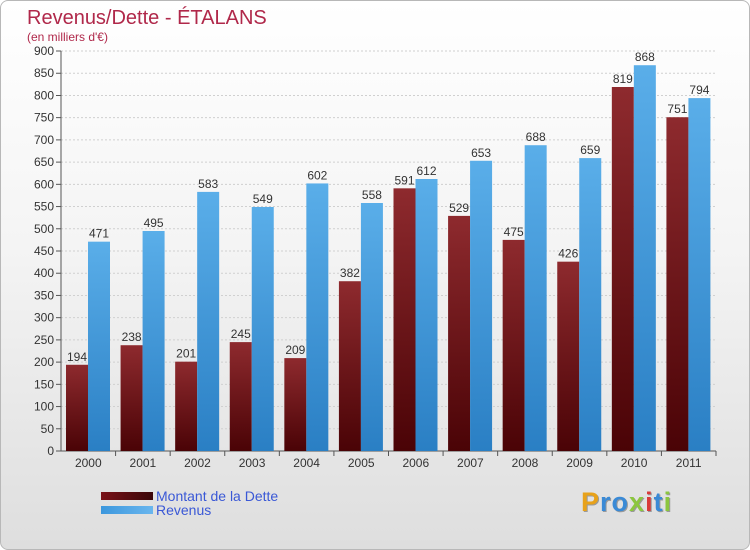 The image size is (750, 550). I want to click on data-label-revenus: 549, so click(263, 199).